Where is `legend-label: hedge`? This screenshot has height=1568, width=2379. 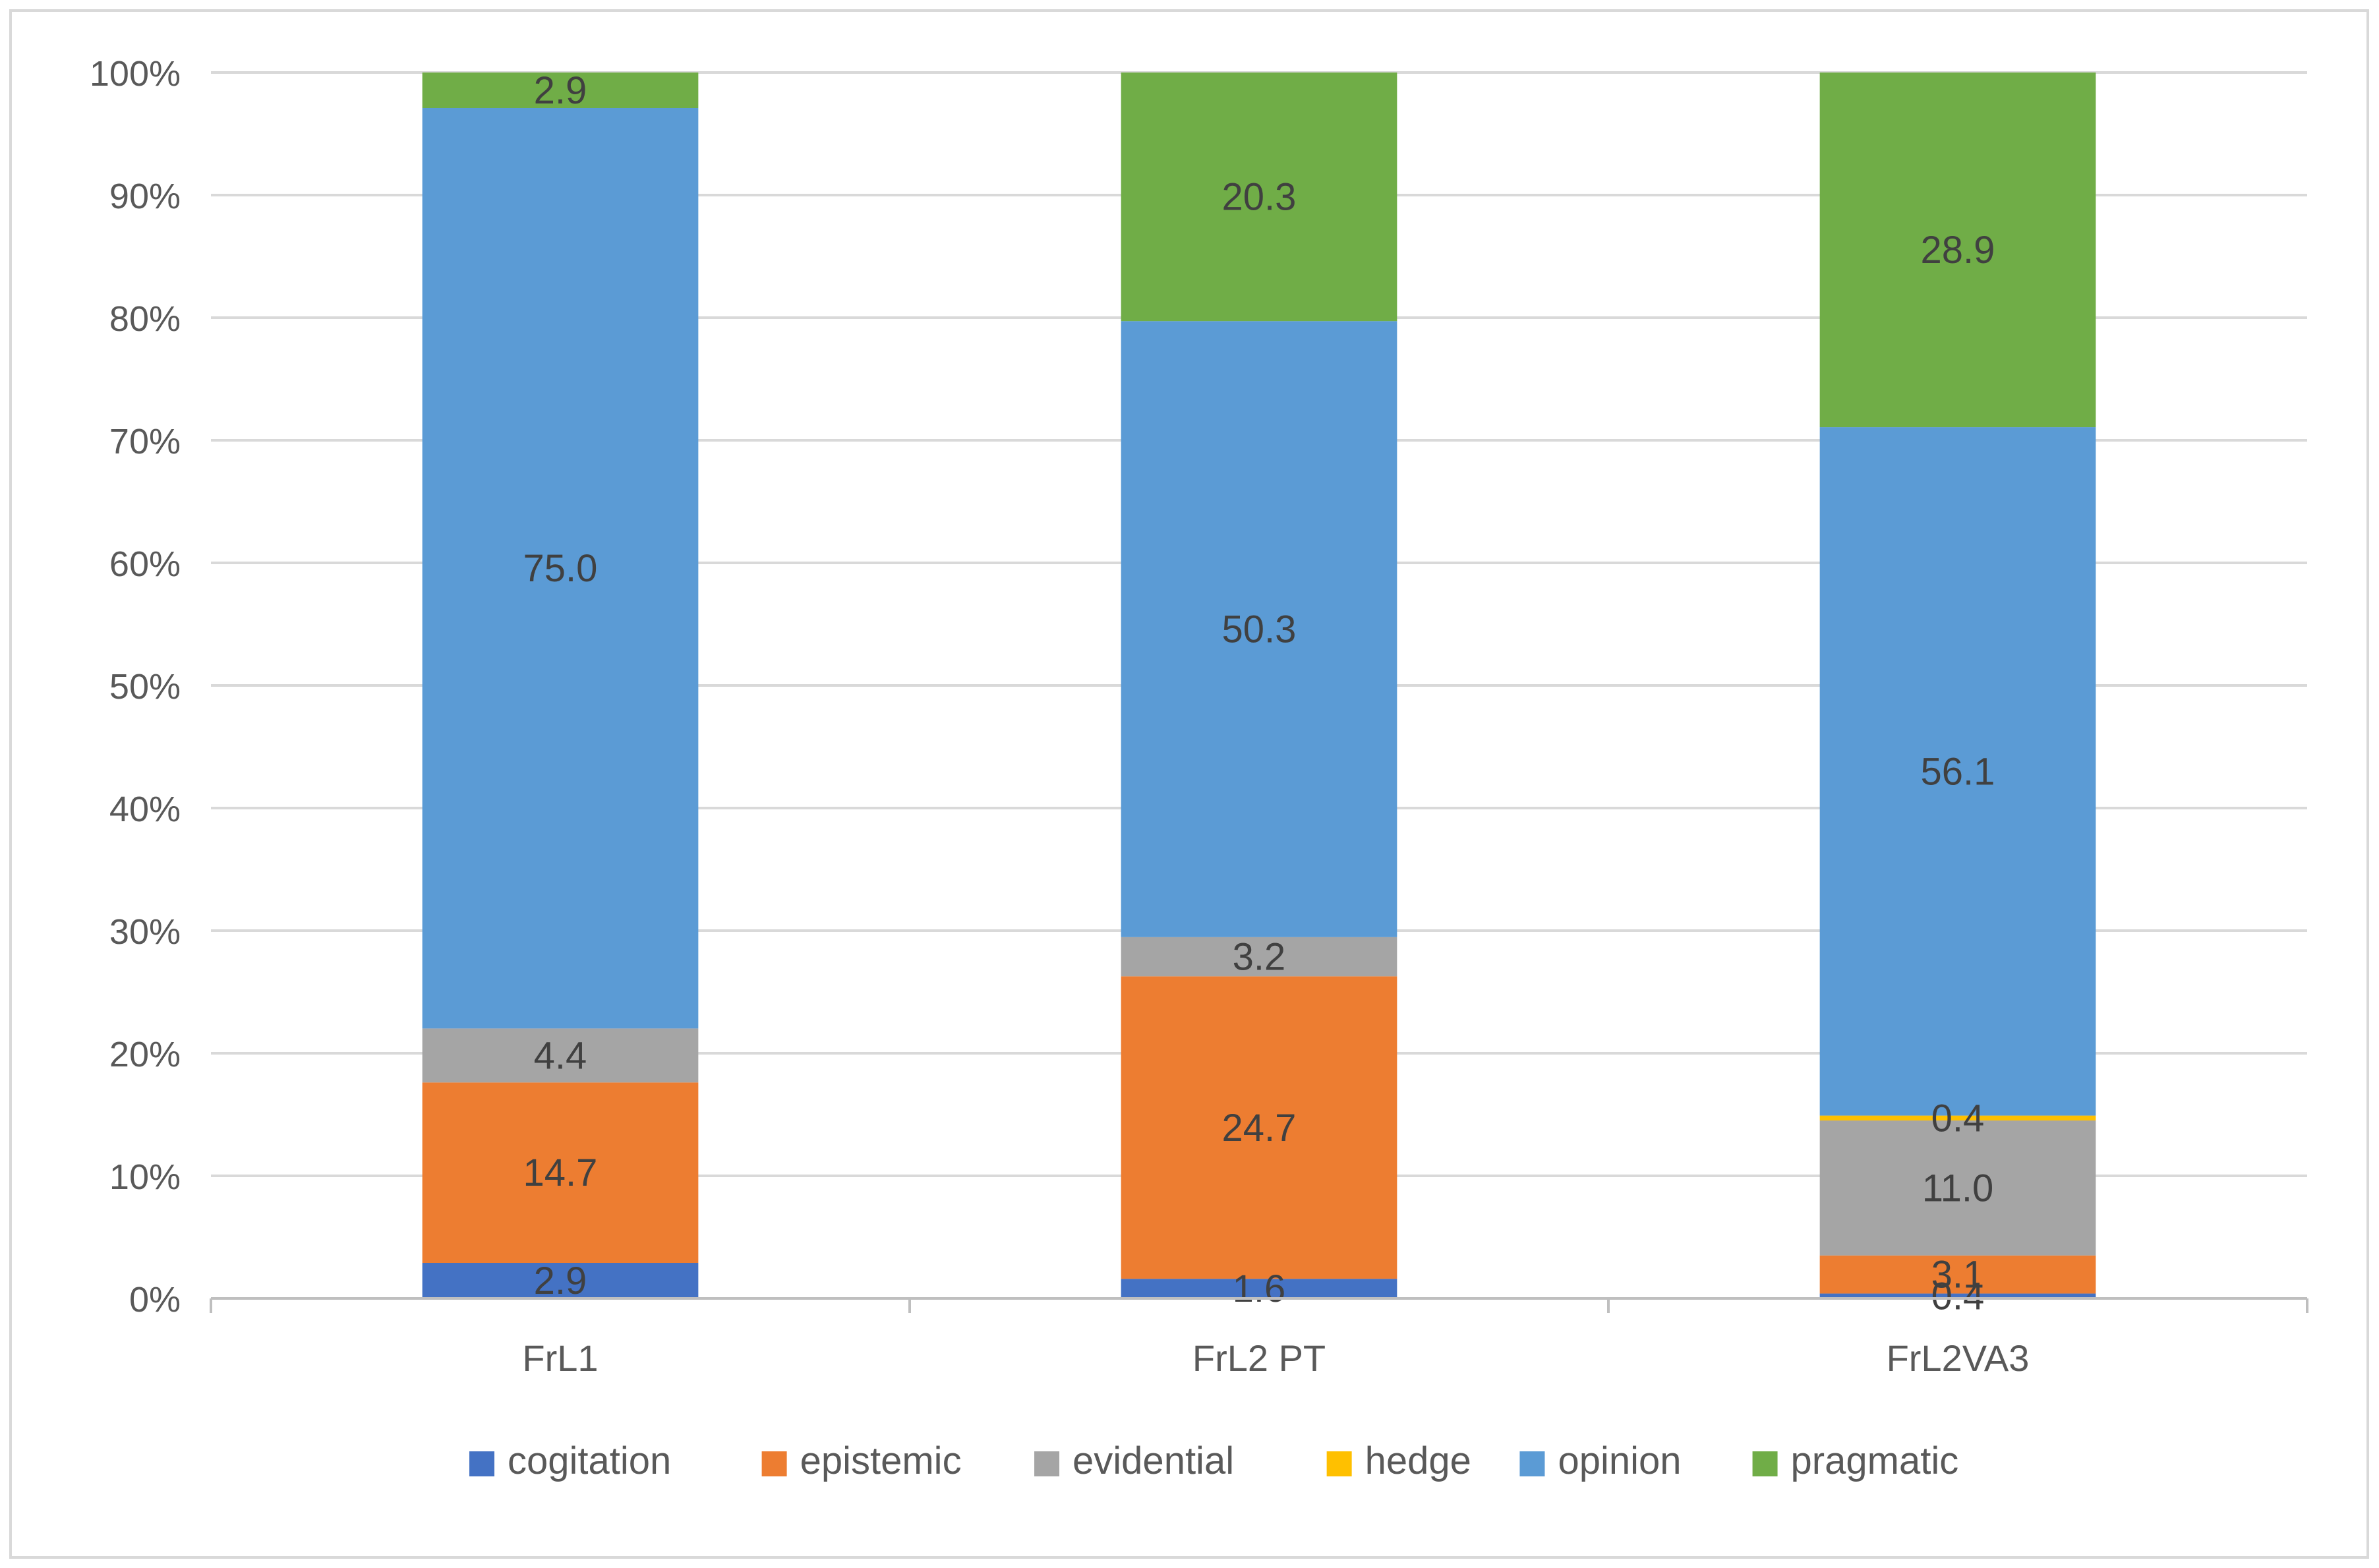 legend-label: hedge is located at coordinates (1418, 1460).